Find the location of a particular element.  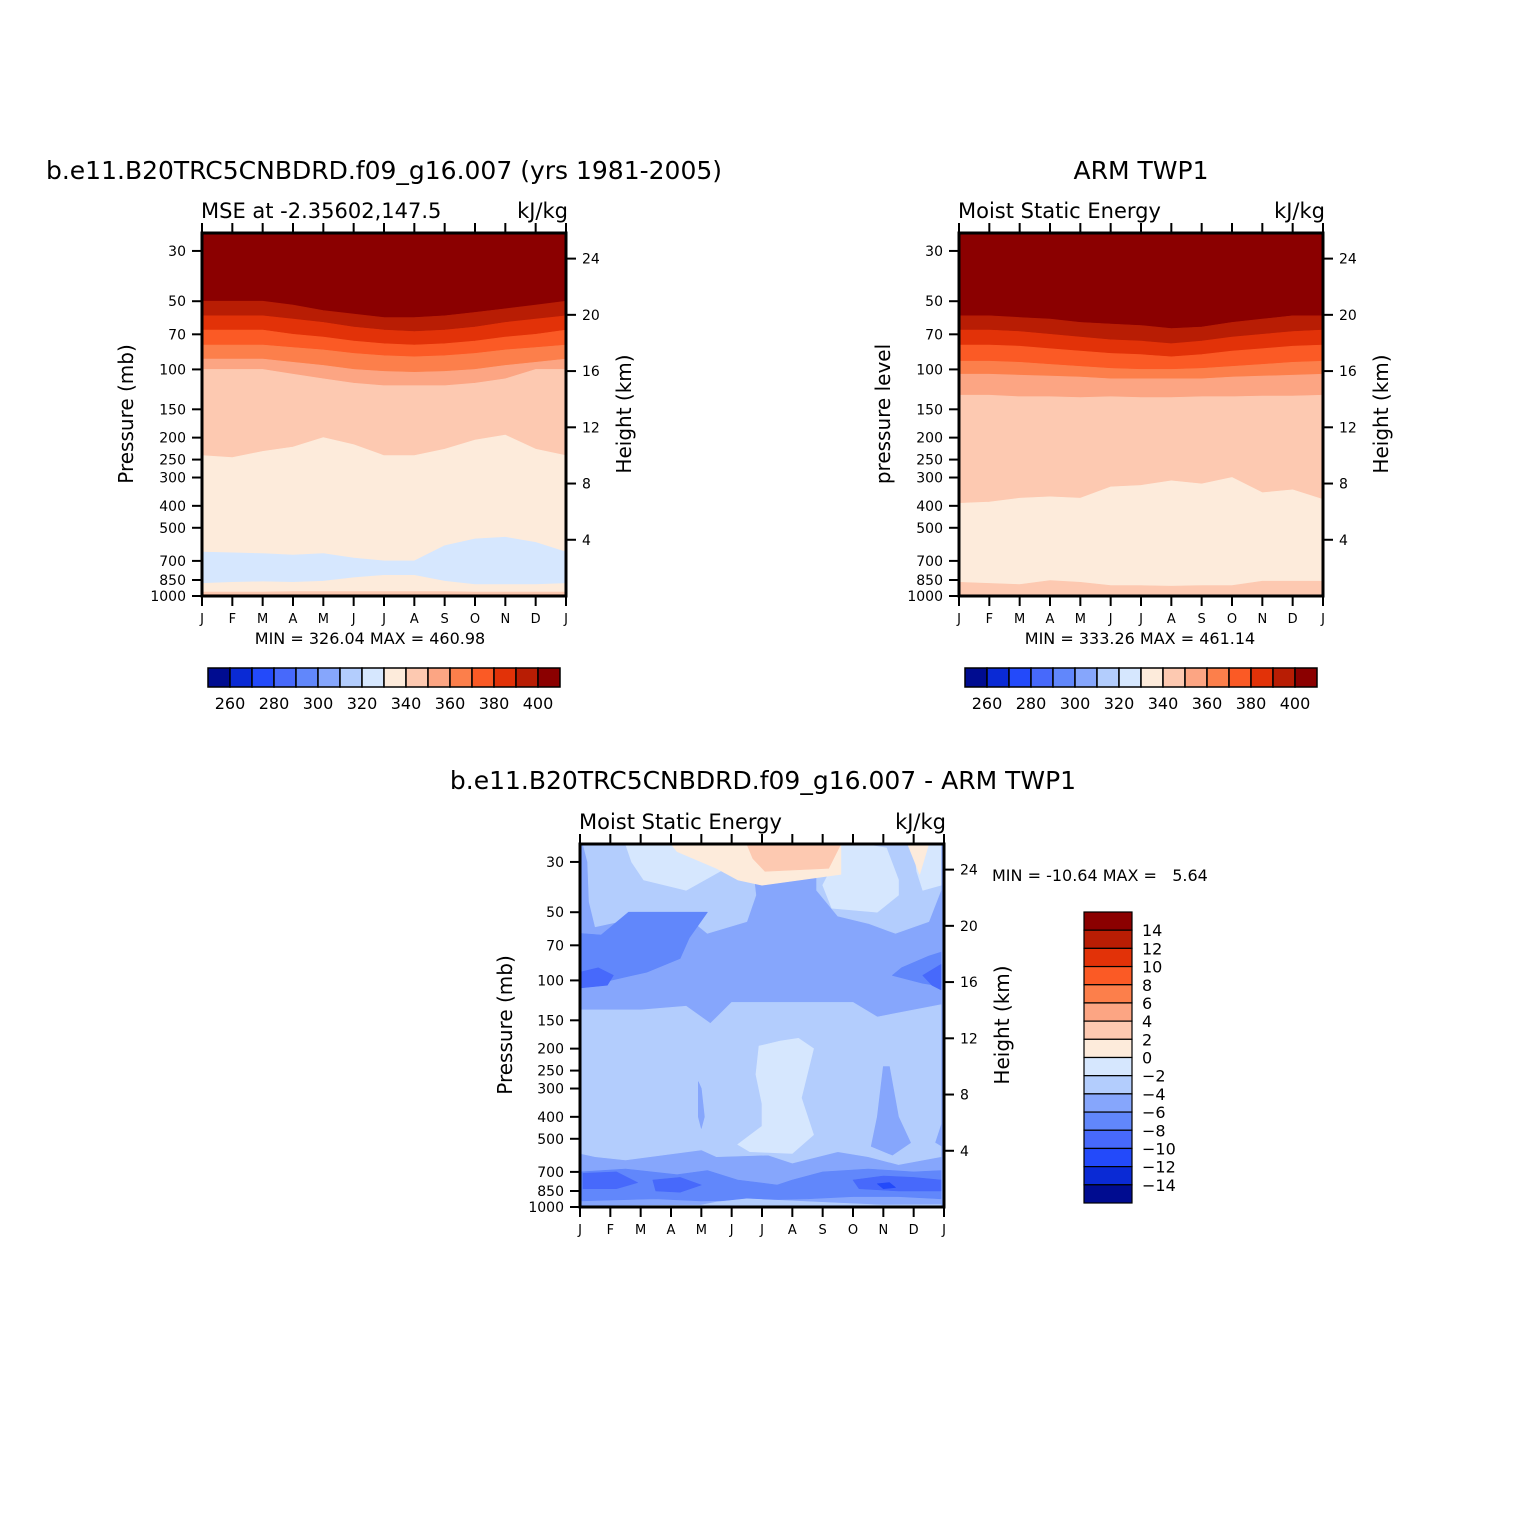

model-y-tick-label: 200 is located at coordinates (172, 439).